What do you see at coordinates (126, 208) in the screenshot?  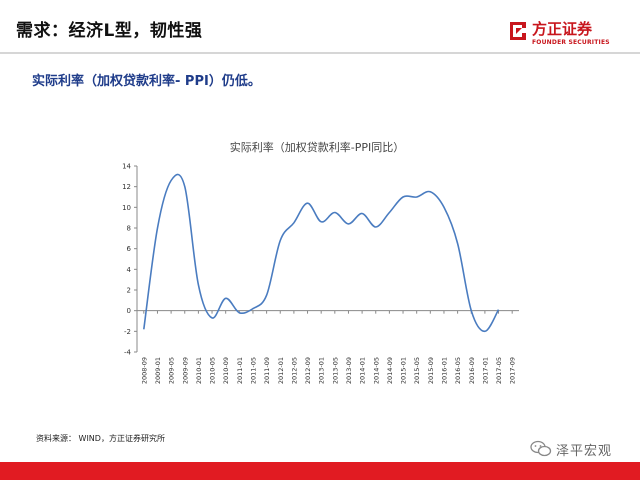 I see `y-tick-label: 10` at bounding box center [126, 208].